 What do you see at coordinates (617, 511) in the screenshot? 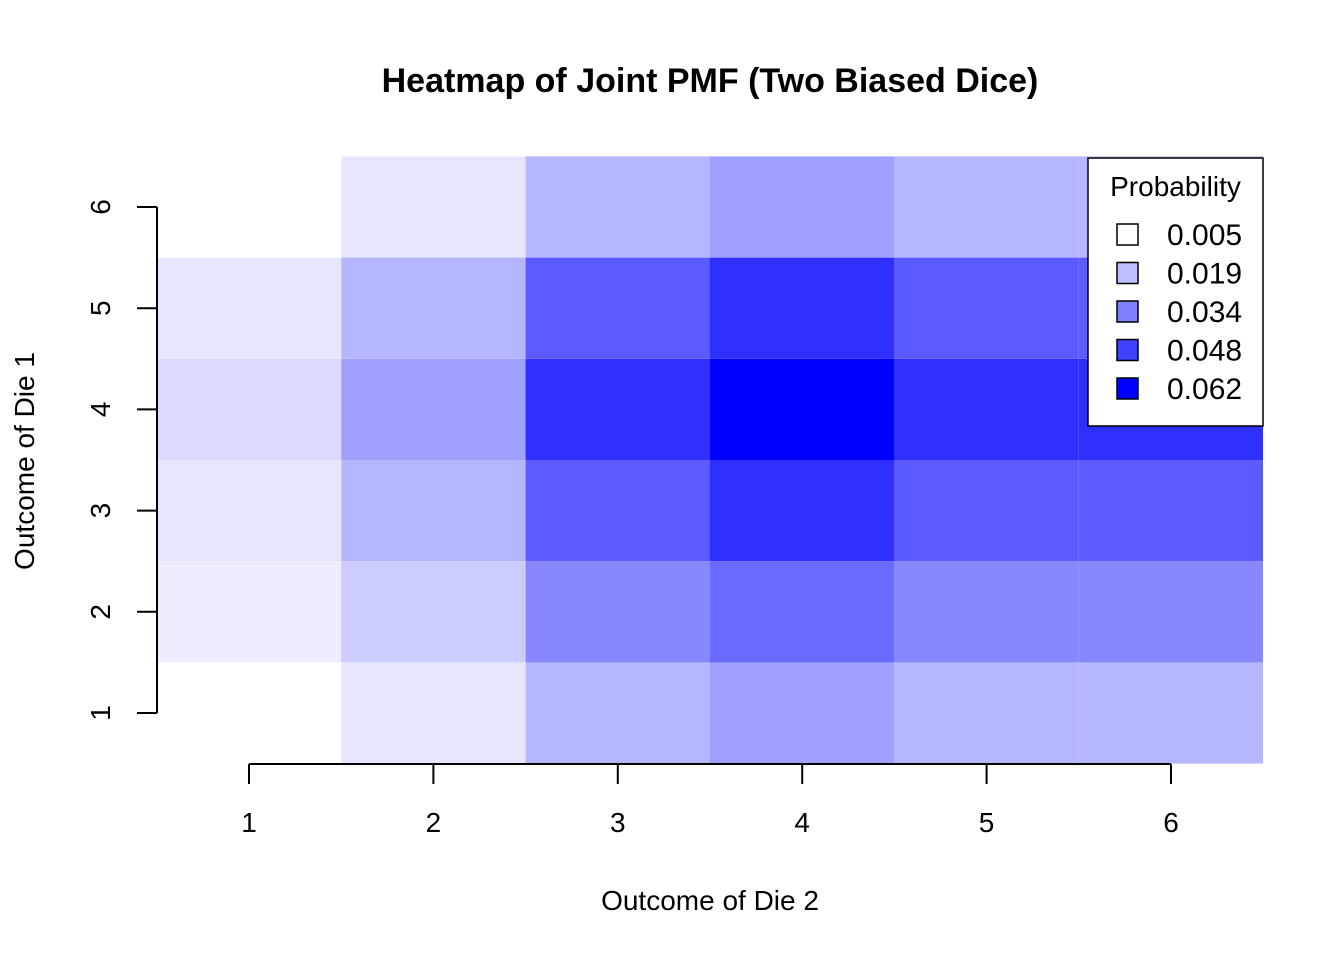
I see `heatmap-cell-r3-c3` at bounding box center [617, 511].